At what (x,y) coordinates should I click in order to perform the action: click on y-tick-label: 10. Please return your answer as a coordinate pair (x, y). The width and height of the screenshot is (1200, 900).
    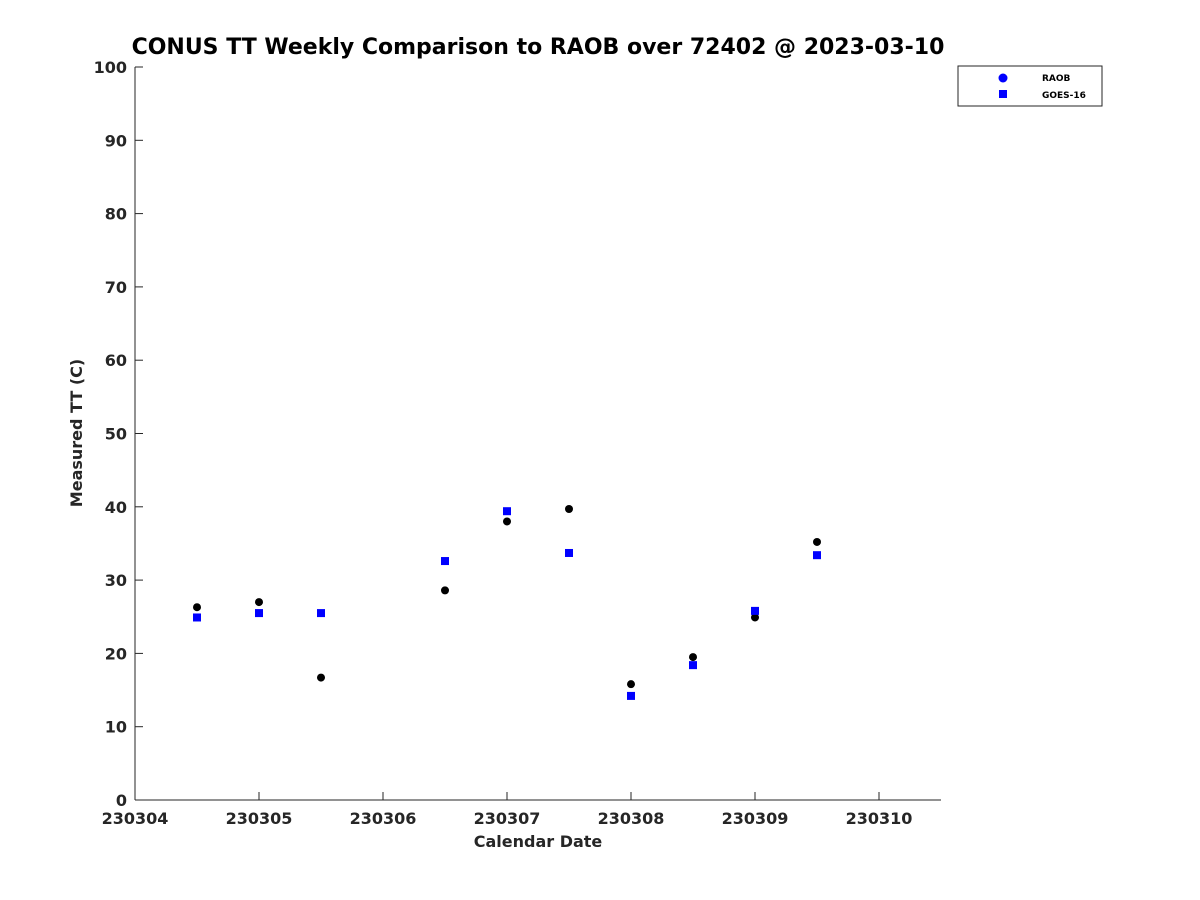
    Looking at the image, I should click on (116, 727).